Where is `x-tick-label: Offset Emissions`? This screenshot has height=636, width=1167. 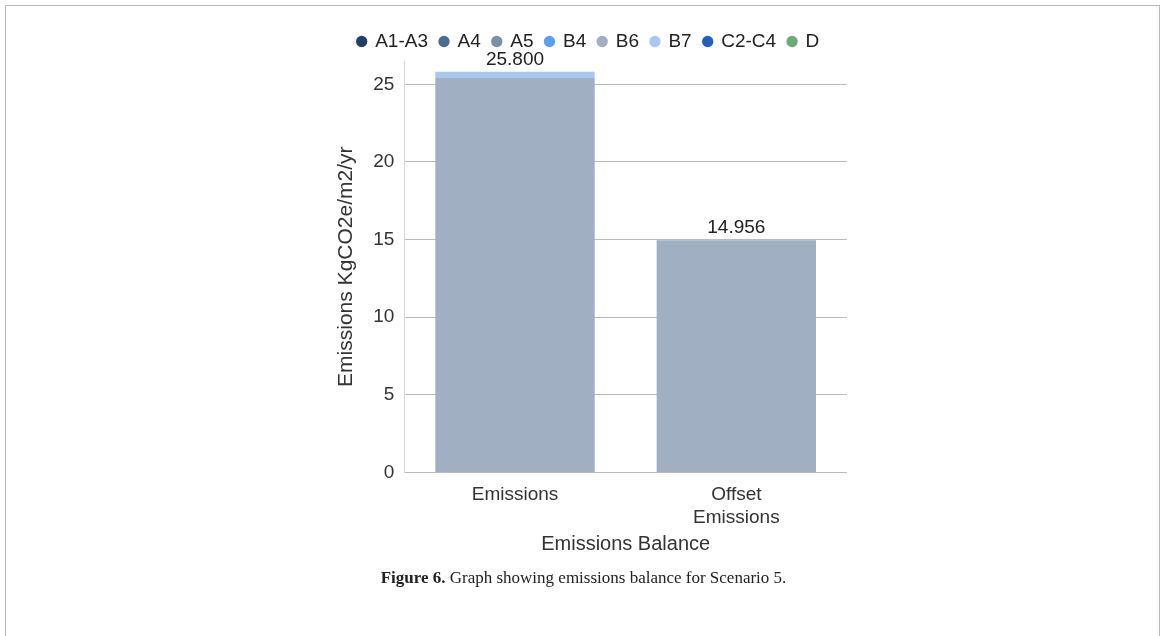 x-tick-label: Offset Emissions is located at coordinates (736, 505).